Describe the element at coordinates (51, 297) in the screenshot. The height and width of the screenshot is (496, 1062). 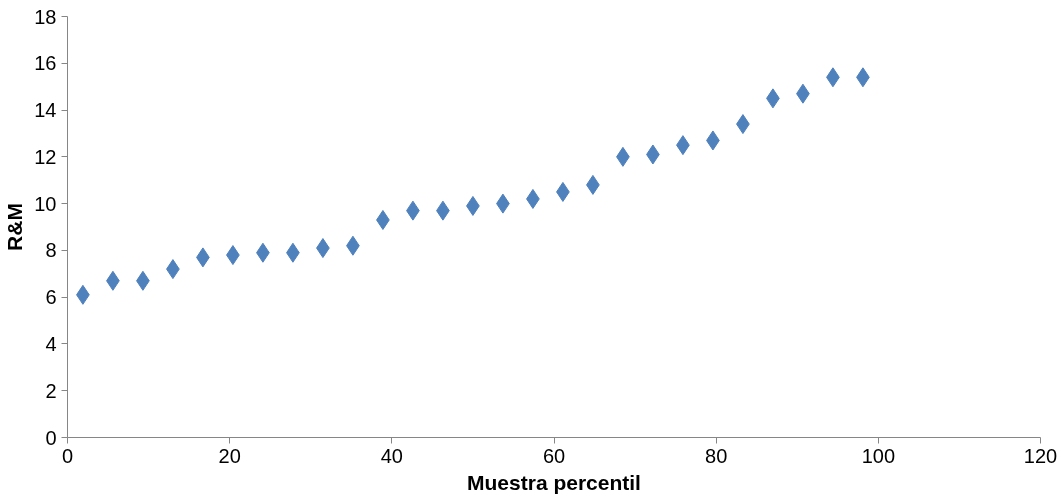
I see `y-tick-label: 6` at that location.